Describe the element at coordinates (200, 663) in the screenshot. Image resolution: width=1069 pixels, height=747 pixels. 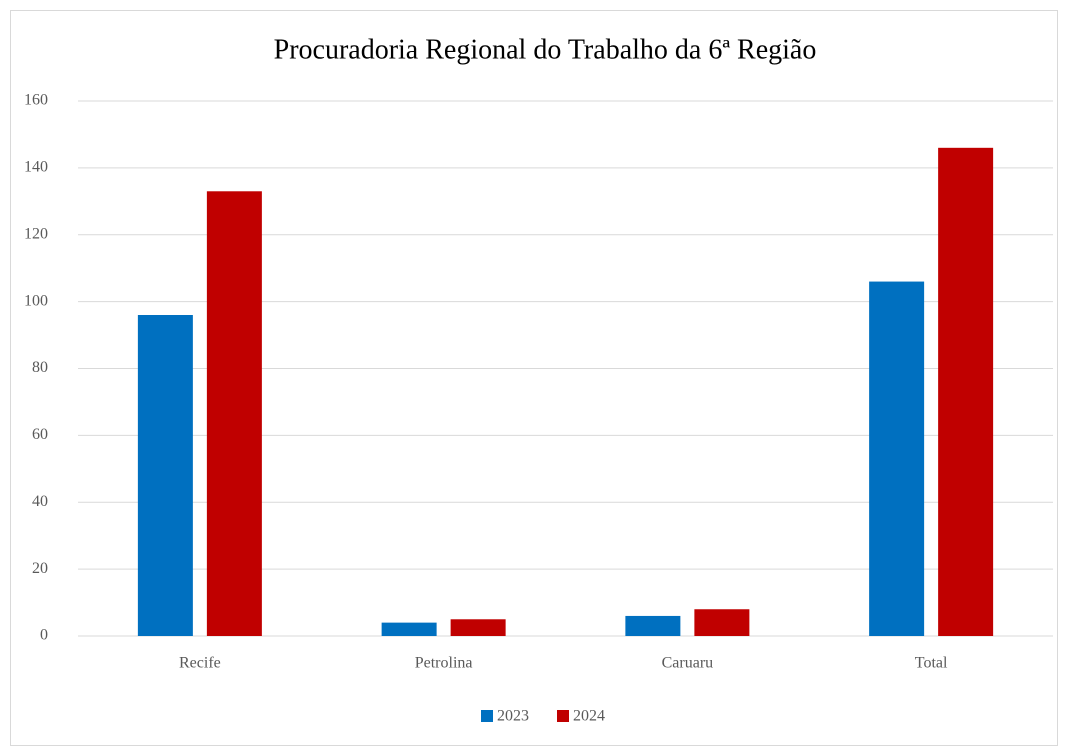
I see `x-tick-label: Recife` at that location.